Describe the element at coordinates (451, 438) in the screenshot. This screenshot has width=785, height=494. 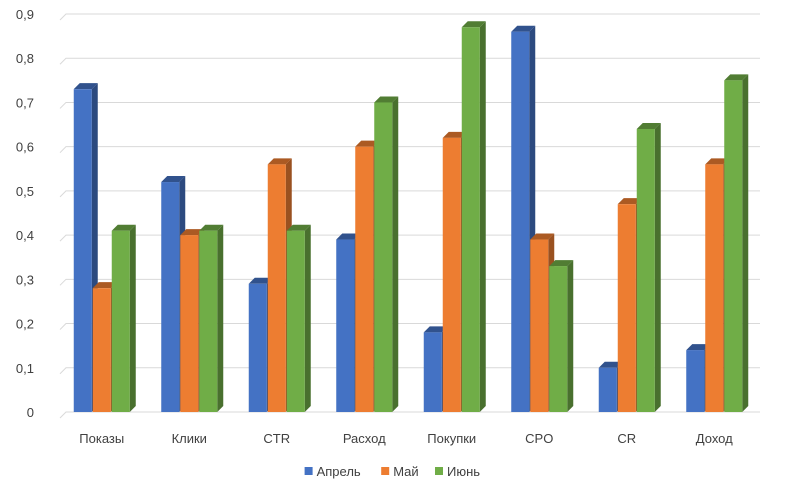
I see `x-tick-label: Покупки` at that location.